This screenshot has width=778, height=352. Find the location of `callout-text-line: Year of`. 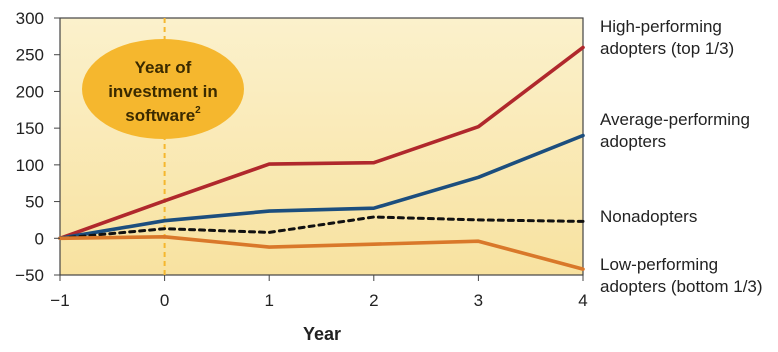

callout-text-line: Year of is located at coordinates (163, 67).